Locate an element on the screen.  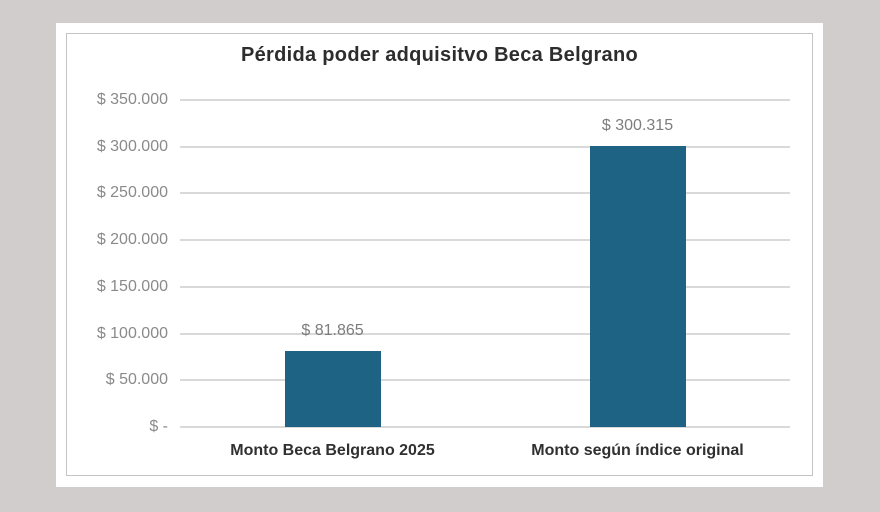
bar-value-label: $ 81.865 is located at coordinates (332, 330).